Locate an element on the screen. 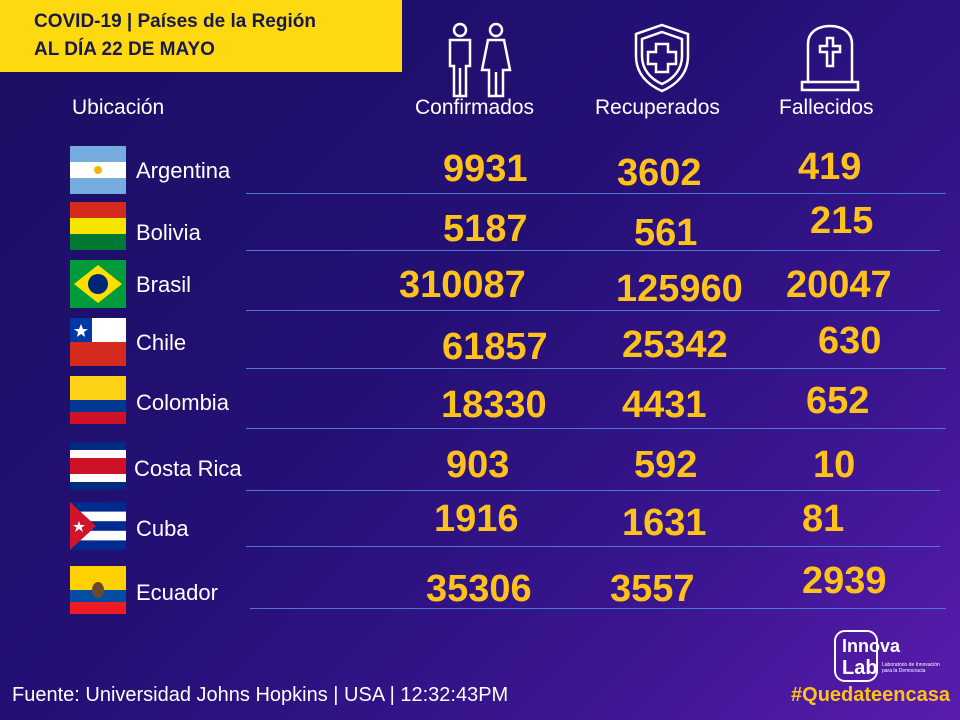  table-row: Argentina 9931 3602 419 is located at coordinates (480, 172).